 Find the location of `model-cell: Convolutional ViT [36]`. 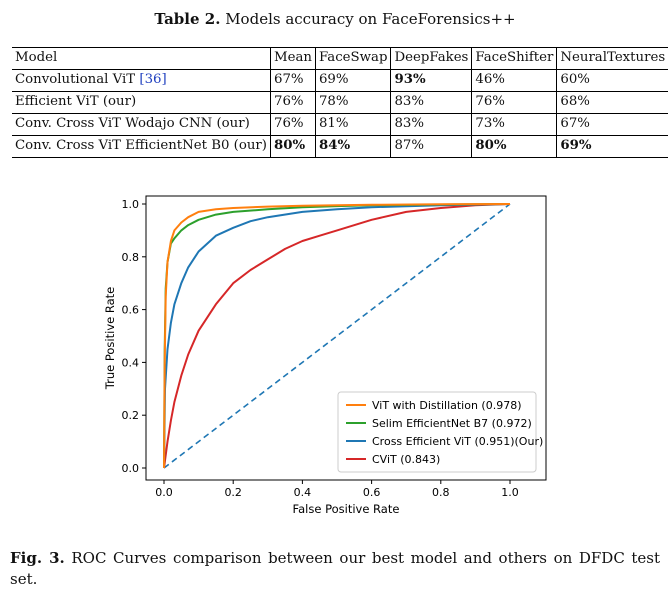

model-cell: Convolutional ViT [36] is located at coordinates (141, 81).